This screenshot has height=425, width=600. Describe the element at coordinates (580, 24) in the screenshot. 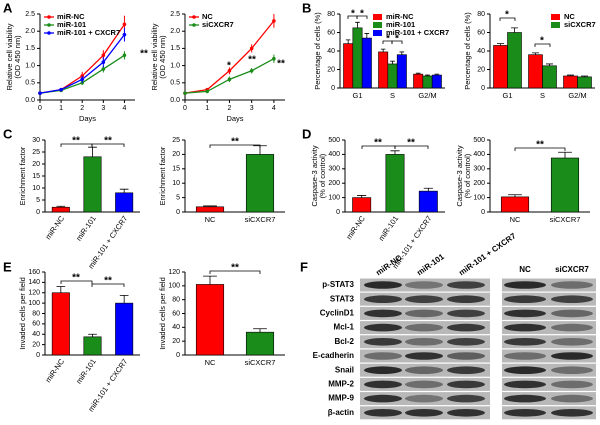

I see `legend-label: siCXCR7` at that location.